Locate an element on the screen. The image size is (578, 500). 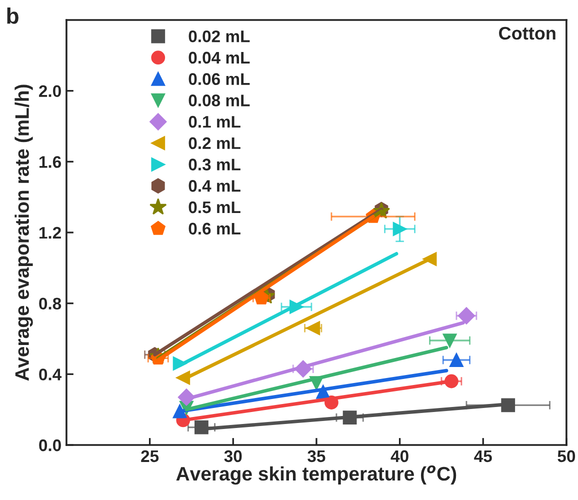
legend-label: 0.1 mL is located at coordinates (214, 122).